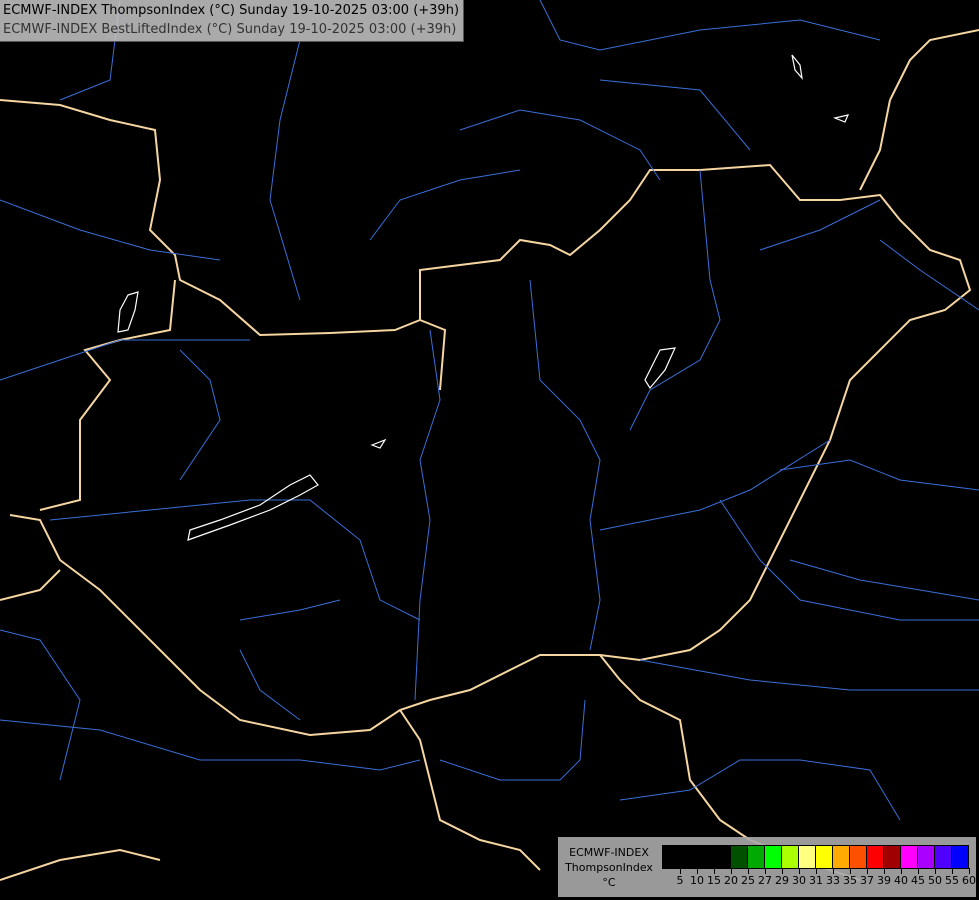 The height and width of the screenshot is (900, 979). I want to click on legend-parameter: ThompsonIndex, so click(609, 867).